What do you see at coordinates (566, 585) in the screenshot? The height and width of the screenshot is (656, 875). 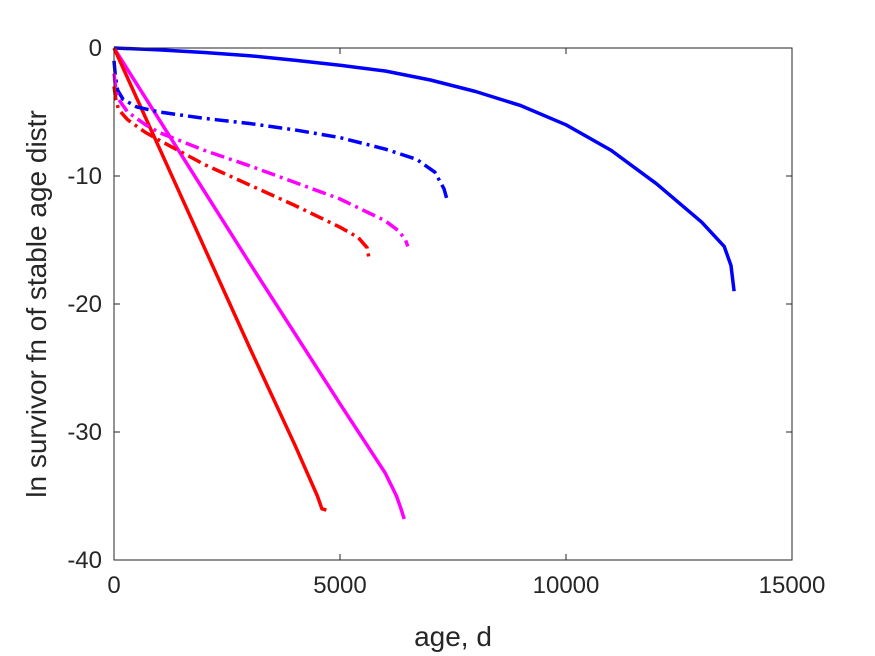 I see `x-tick-label: 10000` at bounding box center [566, 585].